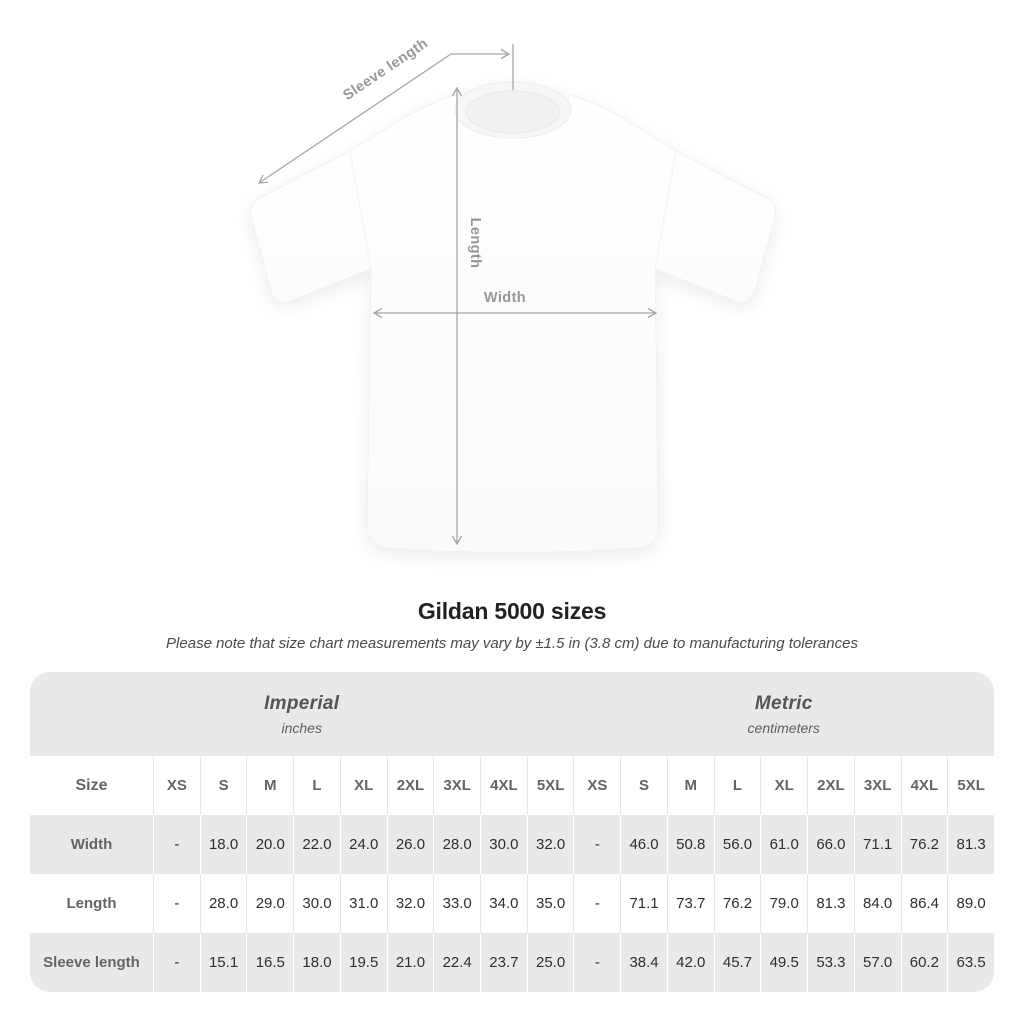 This screenshot has height=1024, width=1024. I want to click on measurement-cell: 24.0, so click(363, 844).